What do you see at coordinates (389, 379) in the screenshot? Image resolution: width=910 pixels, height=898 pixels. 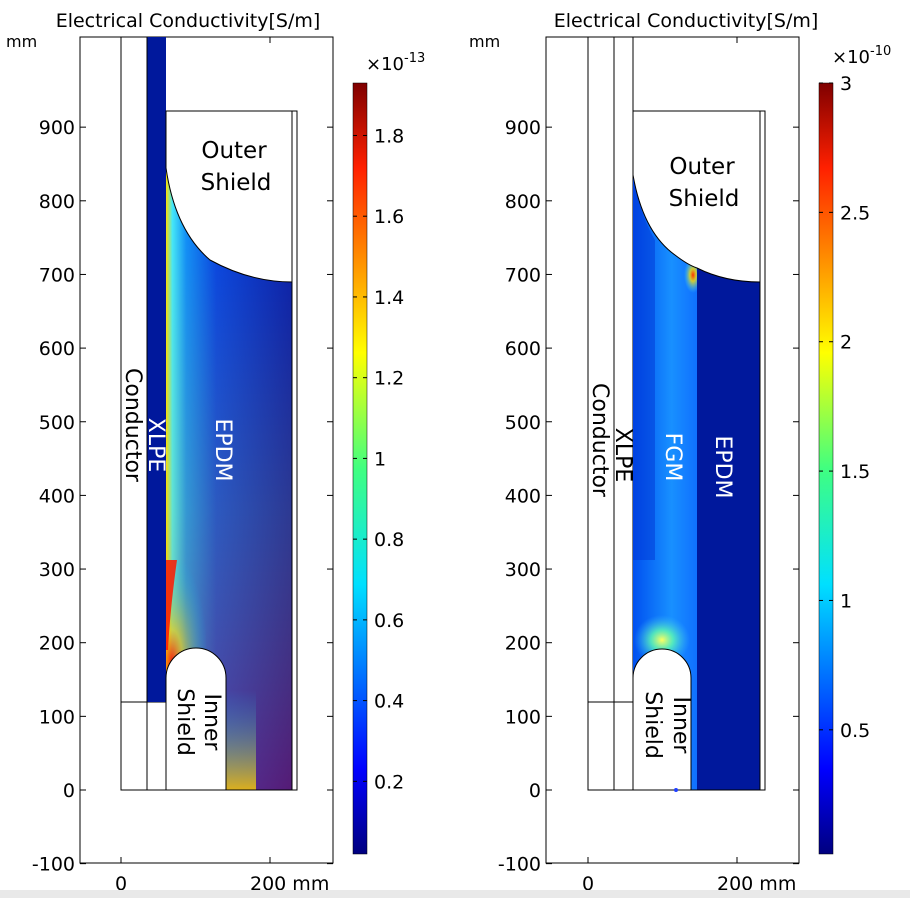 I see `colorbar-tick-label: 1.2` at bounding box center [389, 379].